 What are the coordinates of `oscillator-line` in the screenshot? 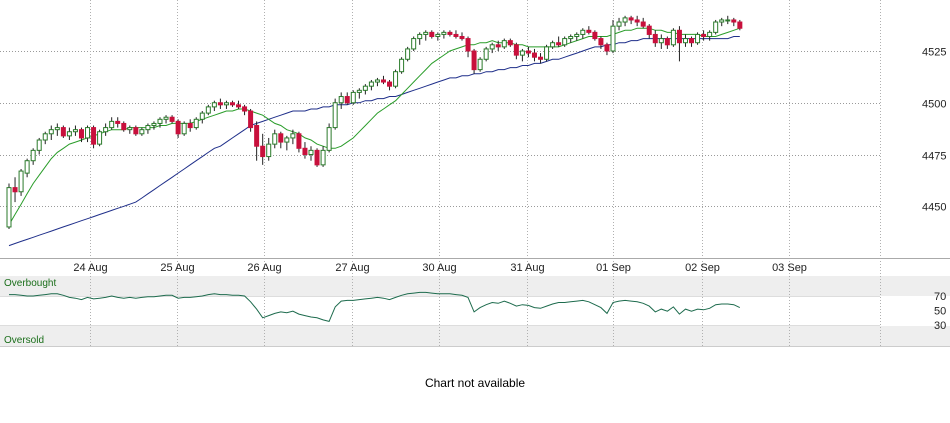 It's located at (375, 306).